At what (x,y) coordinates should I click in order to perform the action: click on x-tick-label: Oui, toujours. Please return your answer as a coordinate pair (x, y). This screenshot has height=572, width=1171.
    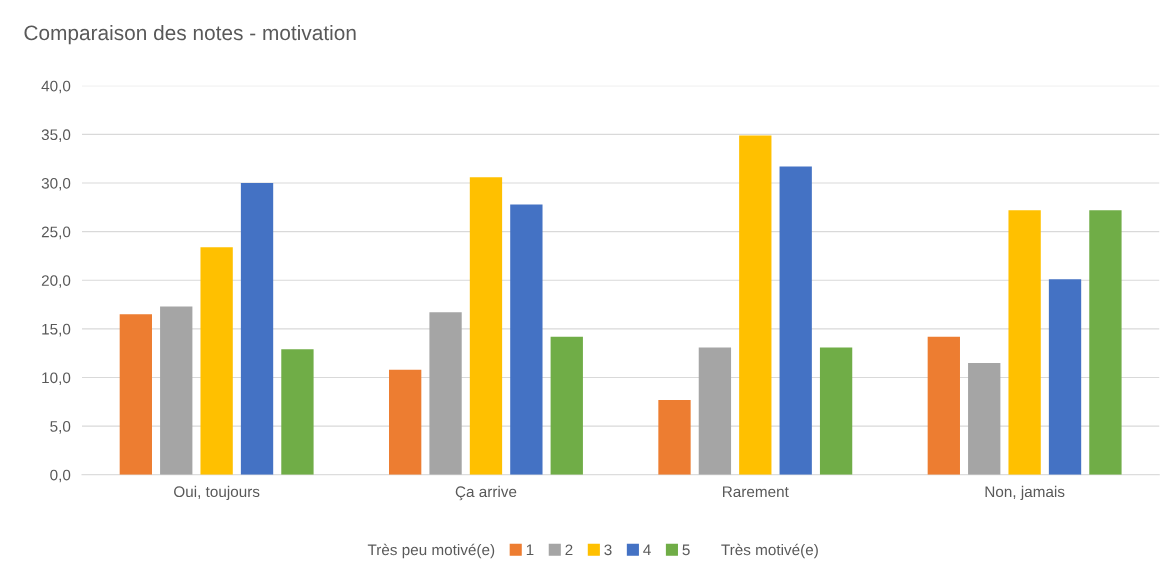
    Looking at the image, I should click on (217, 493).